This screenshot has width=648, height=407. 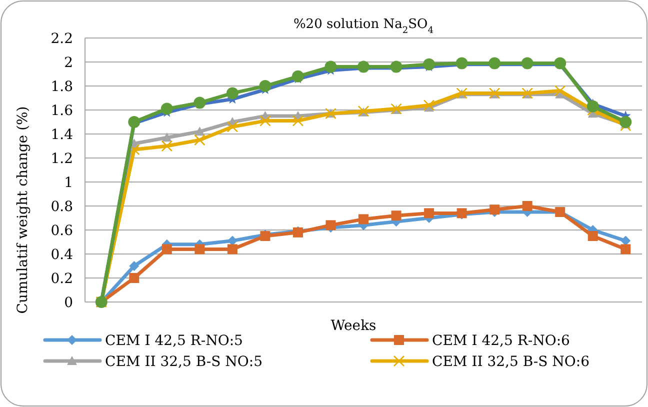 What do you see at coordinates (68, 302) in the screenshot?
I see `y-tick-label: 0` at bounding box center [68, 302].